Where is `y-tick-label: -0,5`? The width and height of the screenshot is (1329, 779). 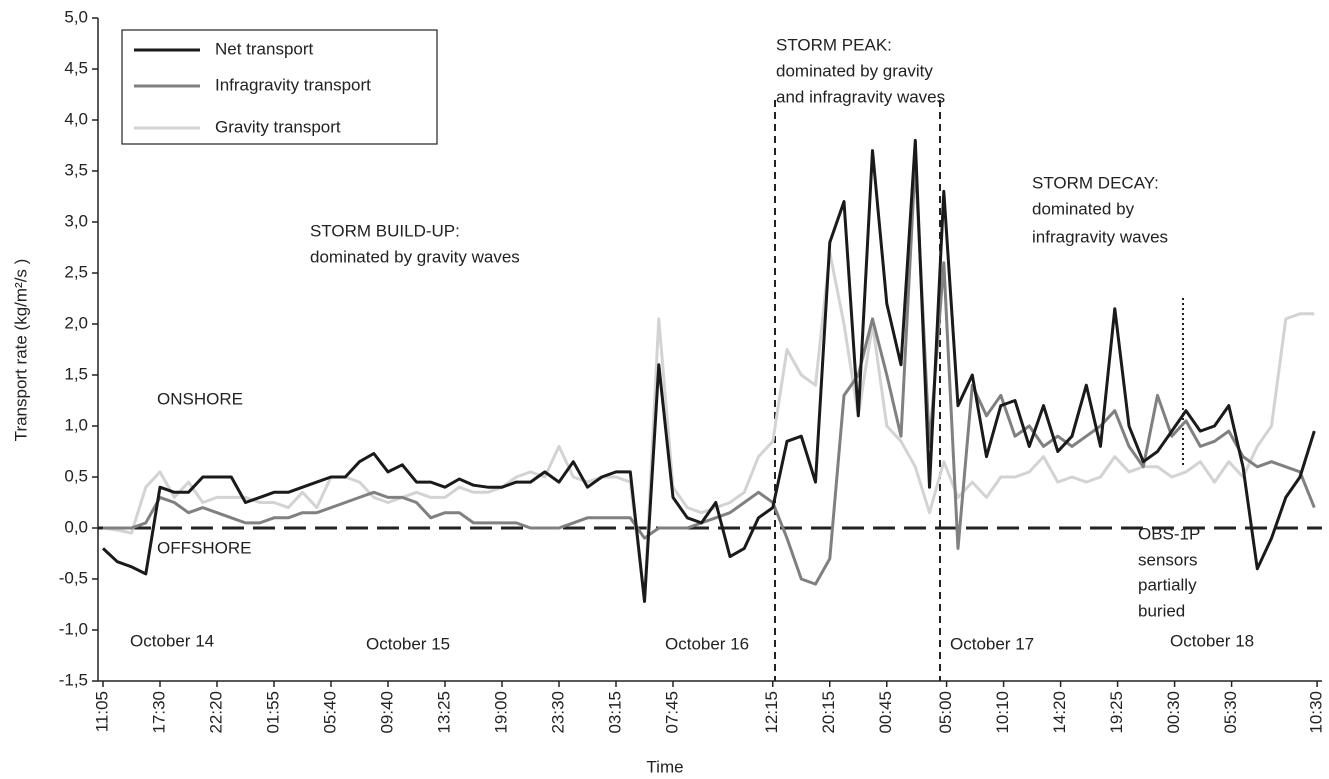 y-tick-label: -0,5 is located at coordinates (73, 577).